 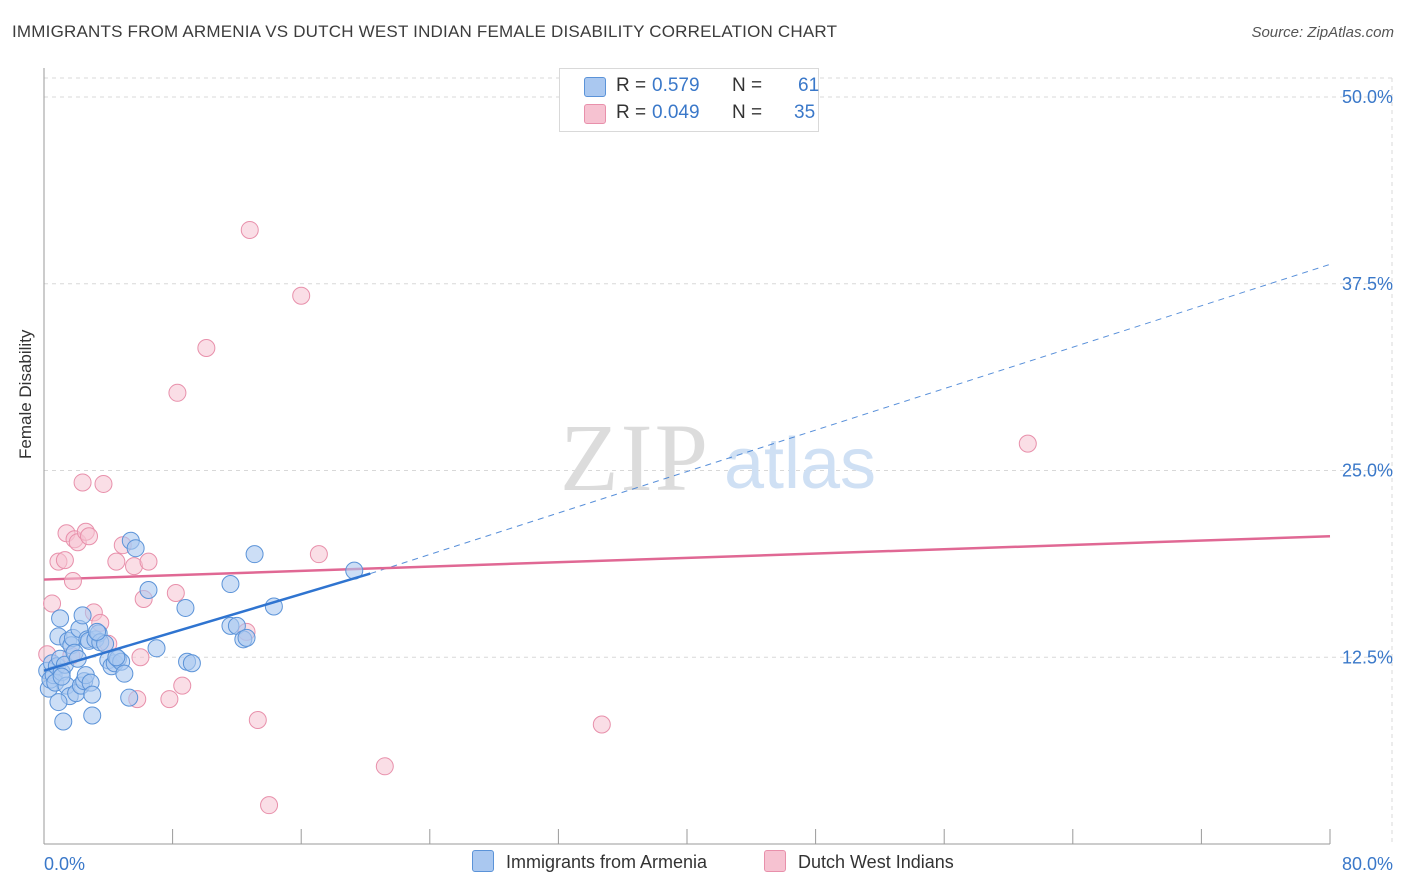 I want to click on series-immigrants-from-armenia, so click(x=204, y=631).